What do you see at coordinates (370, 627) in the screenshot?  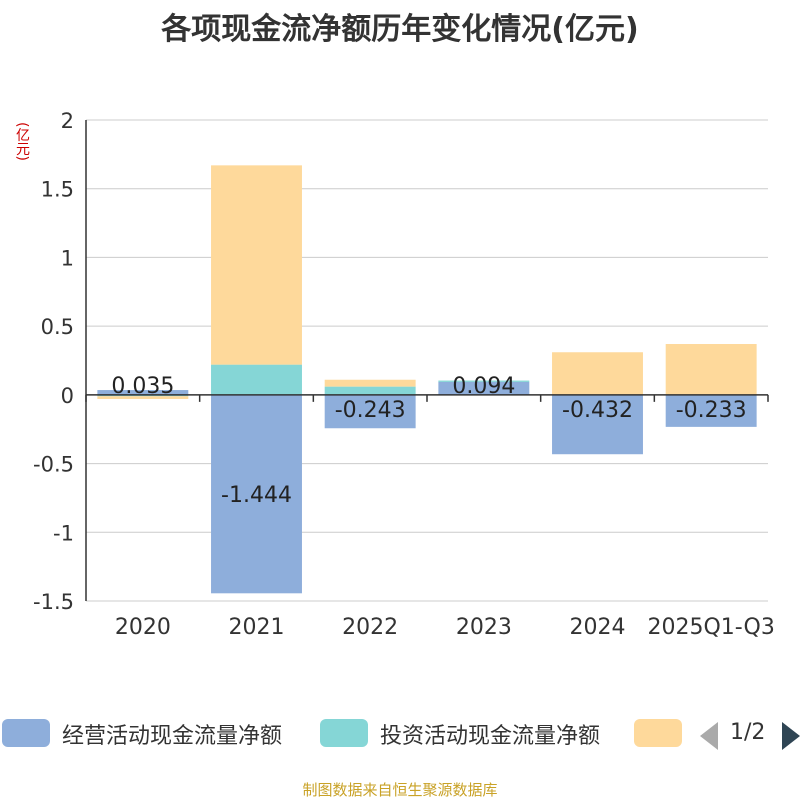 I see `x-tick-label: 2022` at bounding box center [370, 627].